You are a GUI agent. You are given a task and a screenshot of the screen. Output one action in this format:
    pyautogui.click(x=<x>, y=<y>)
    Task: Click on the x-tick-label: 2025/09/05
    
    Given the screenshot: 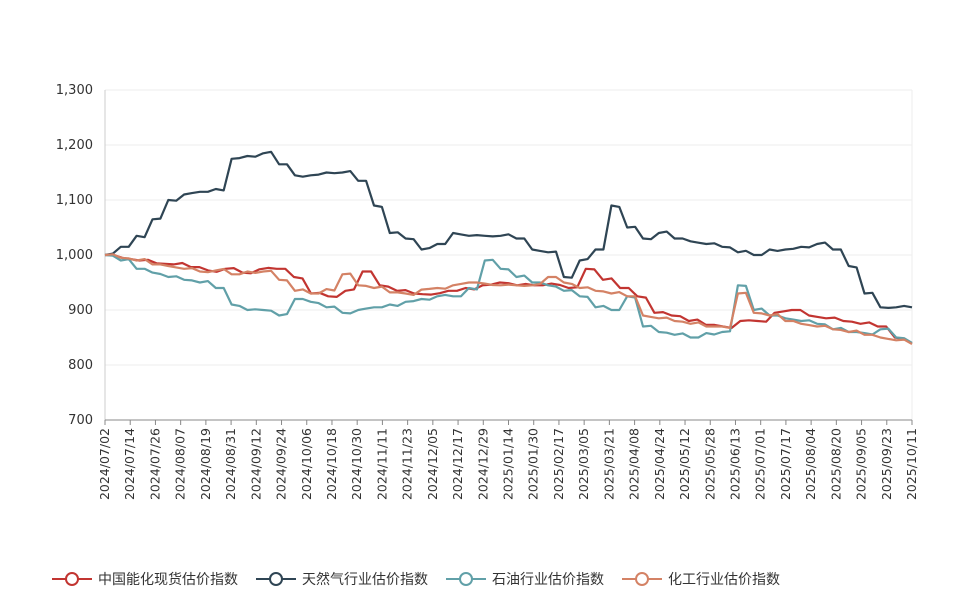 What is the action you would take?
    pyautogui.click(x=861, y=464)
    